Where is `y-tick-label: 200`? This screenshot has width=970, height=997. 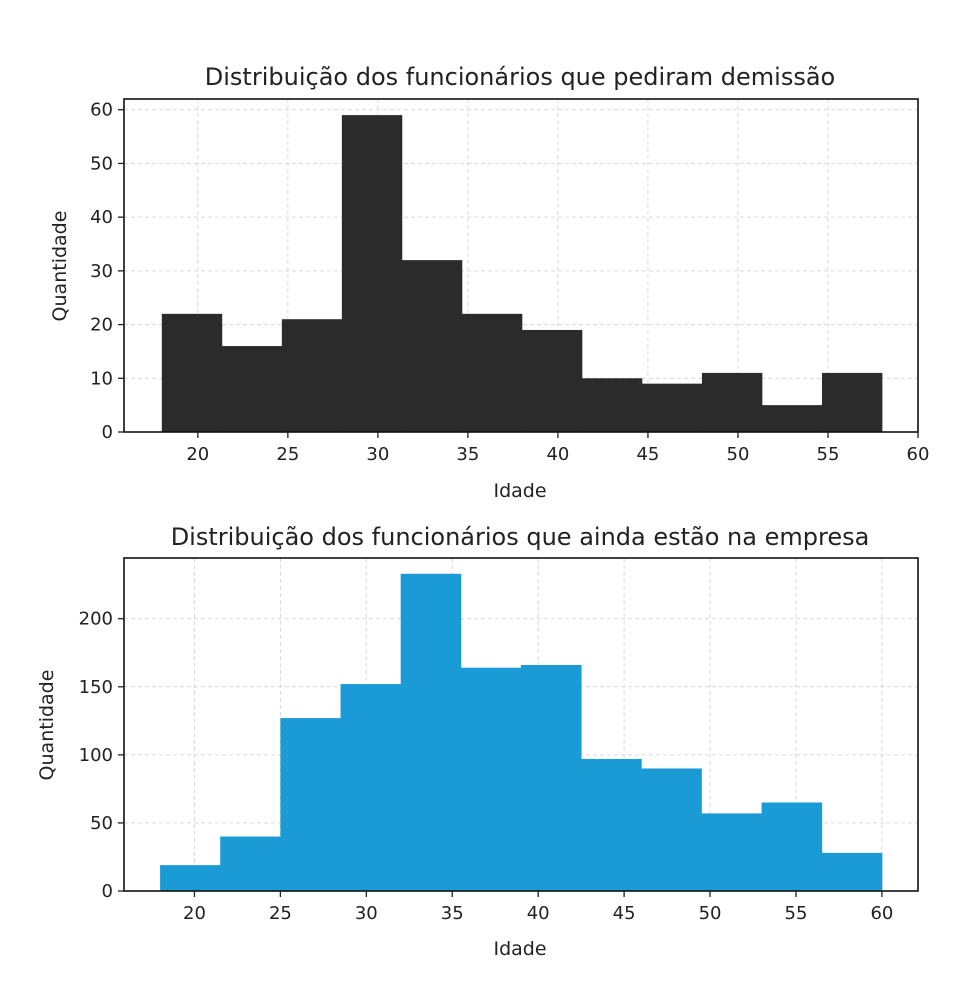 y-tick-label: 200 is located at coordinates (96, 619).